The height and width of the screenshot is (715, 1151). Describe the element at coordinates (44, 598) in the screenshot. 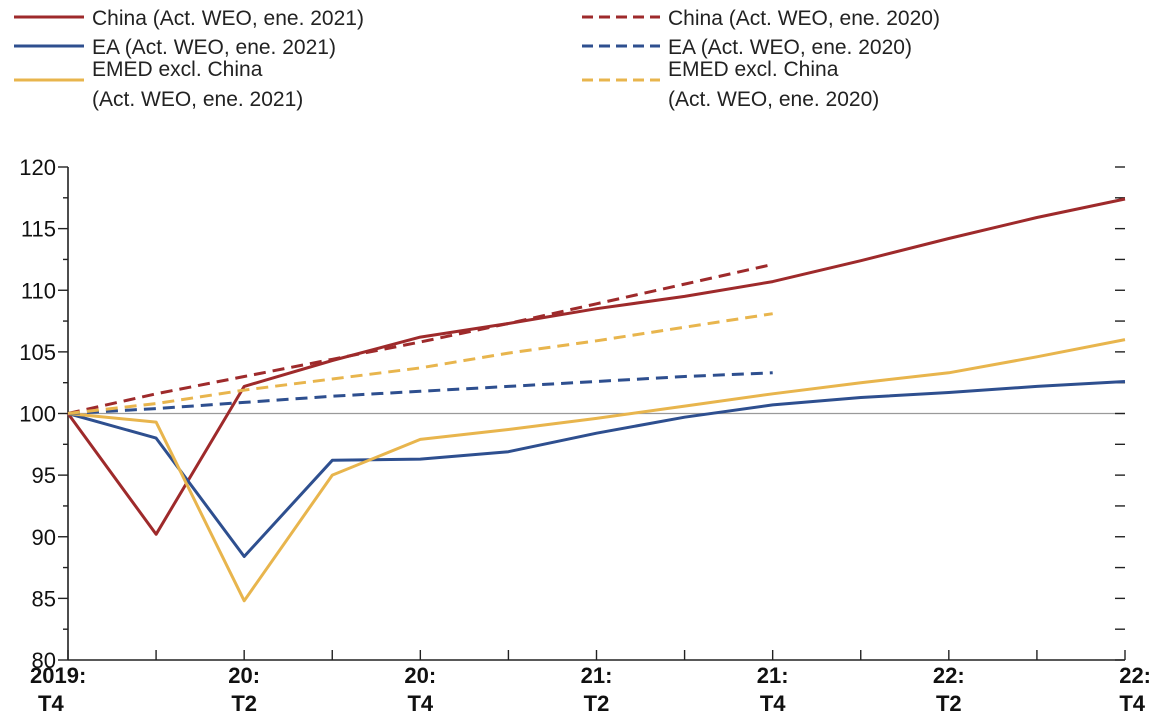

I see `y-tick-label: 85` at that location.